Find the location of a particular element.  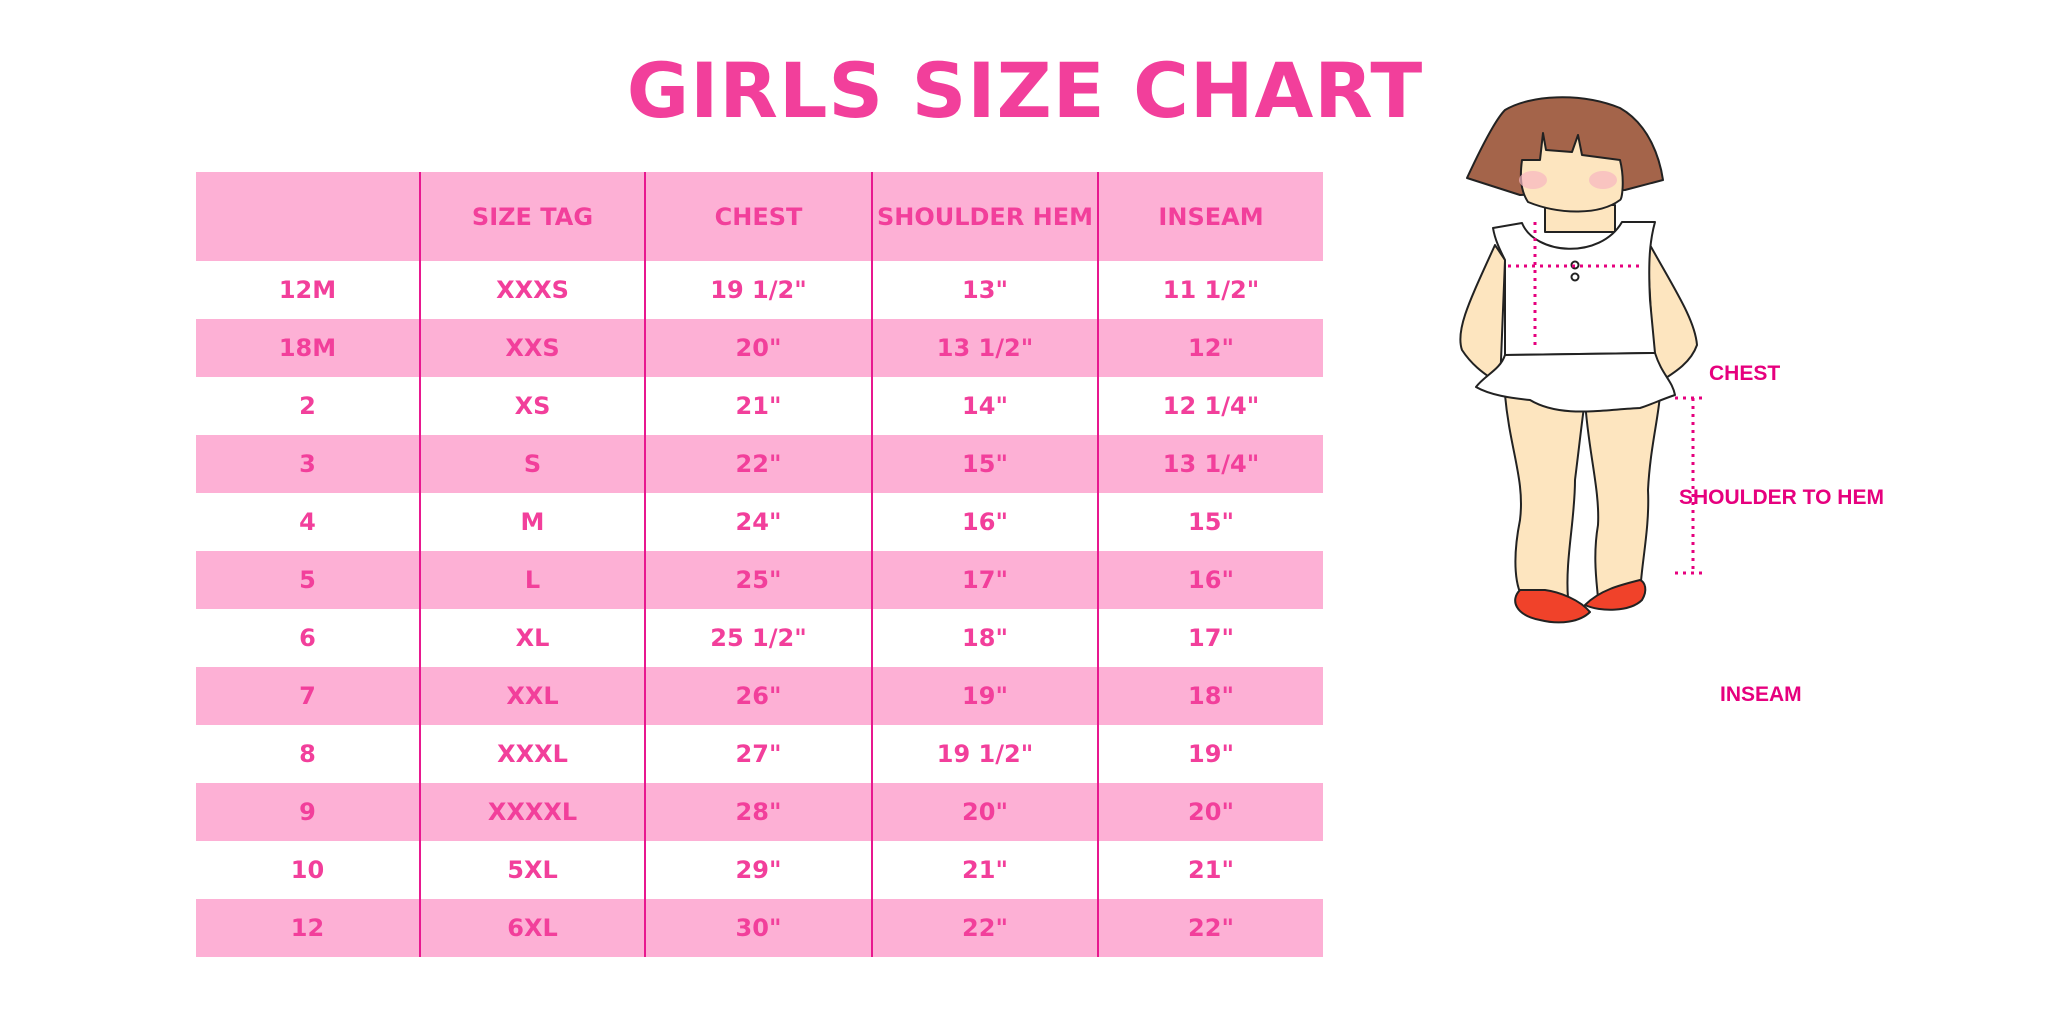

table-row: 9 XXXXL 28" 20" 20" is located at coordinates (759, 812).